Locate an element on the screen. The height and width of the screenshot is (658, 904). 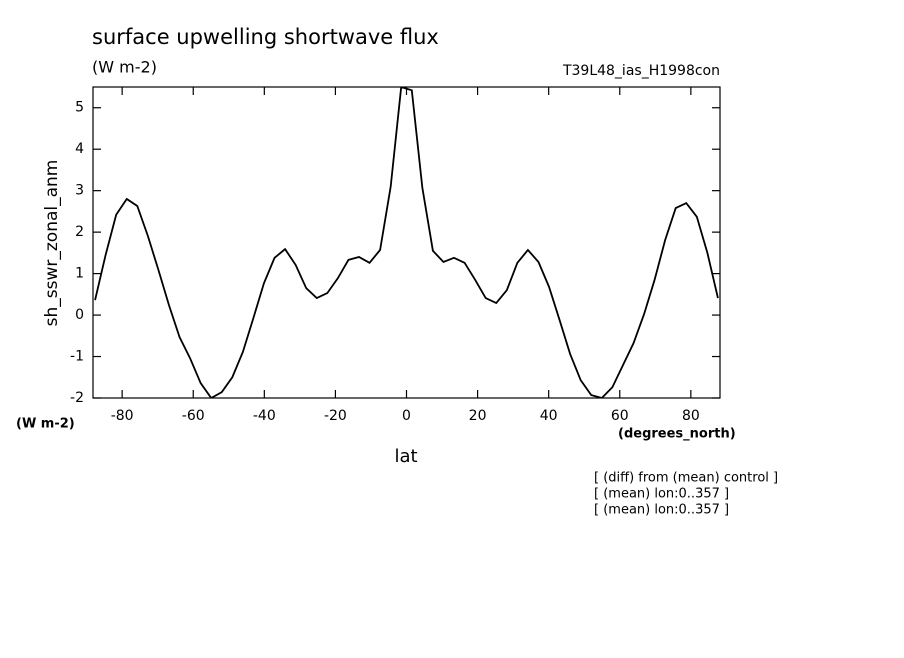
x-axis-label: lat is located at coordinates (405, 456).